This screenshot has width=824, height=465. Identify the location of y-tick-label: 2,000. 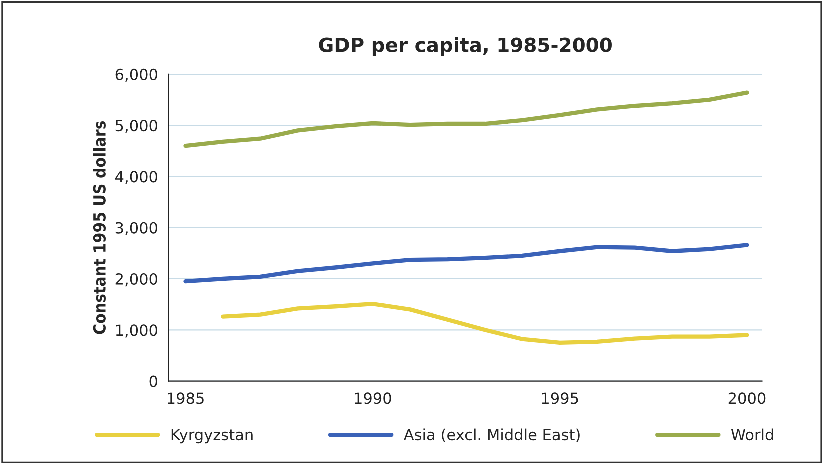
(137, 280).